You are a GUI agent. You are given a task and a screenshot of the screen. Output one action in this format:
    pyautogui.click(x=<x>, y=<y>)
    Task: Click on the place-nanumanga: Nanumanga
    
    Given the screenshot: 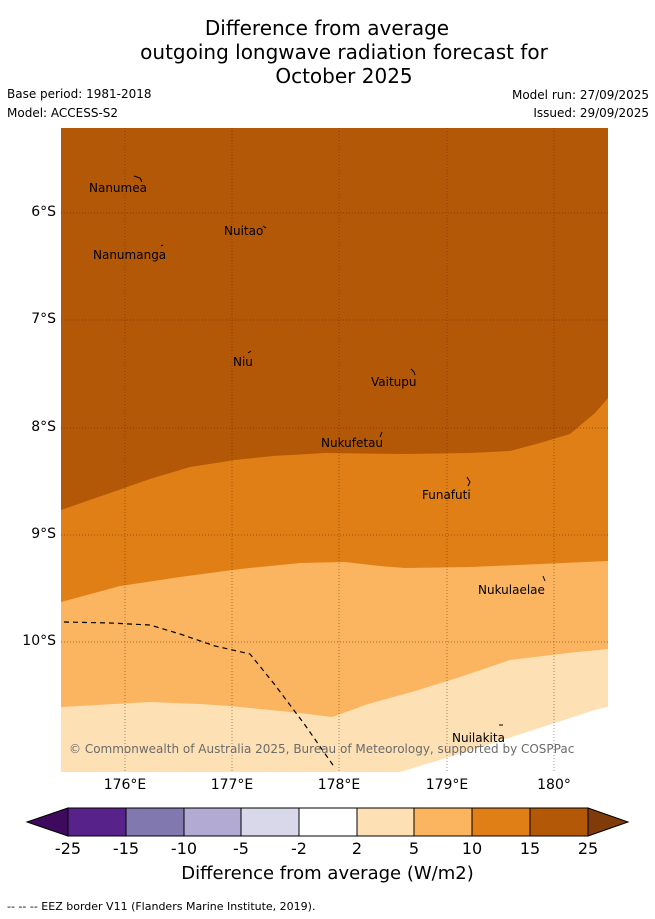 What is the action you would take?
    pyautogui.click(x=130, y=255)
    